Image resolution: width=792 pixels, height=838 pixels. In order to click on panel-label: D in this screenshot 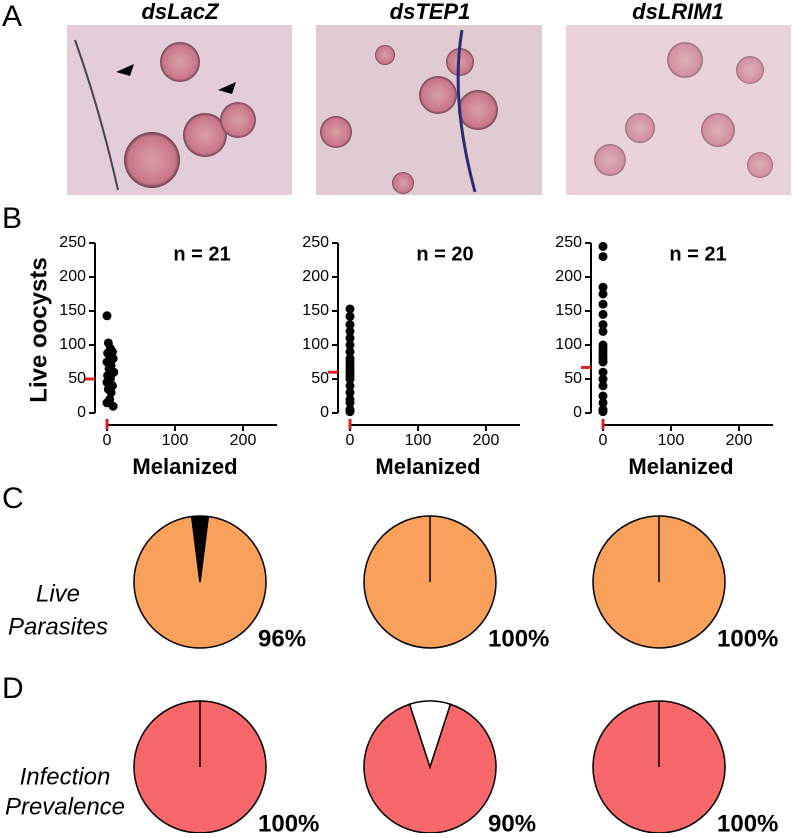, I will do `click(13, 688)`.